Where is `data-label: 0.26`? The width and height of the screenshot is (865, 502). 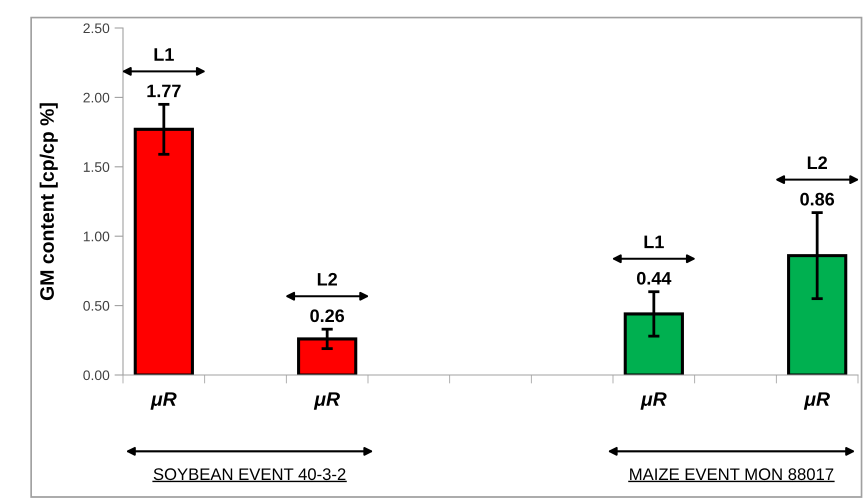
data-label: 0.26 is located at coordinates (327, 315).